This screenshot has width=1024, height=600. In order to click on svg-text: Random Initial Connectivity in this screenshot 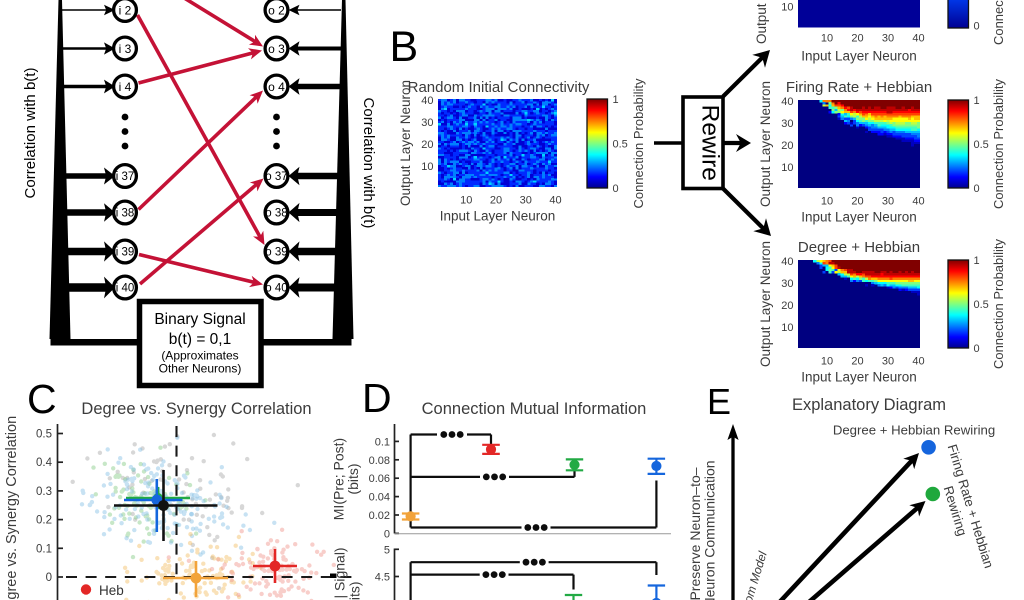, I will do `click(499, 87)`.